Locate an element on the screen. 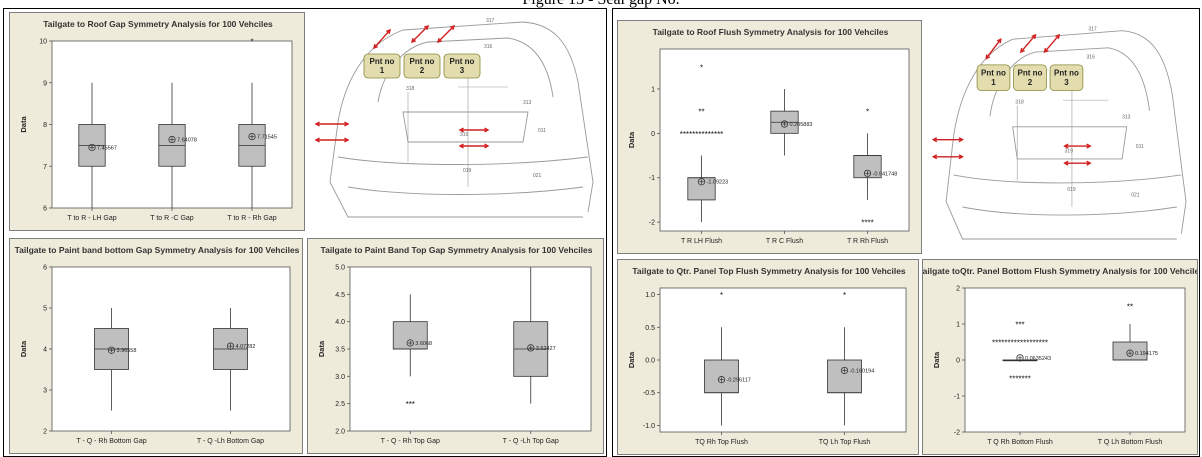  mean-label: -0.160194 is located at coordinates (862, 371).